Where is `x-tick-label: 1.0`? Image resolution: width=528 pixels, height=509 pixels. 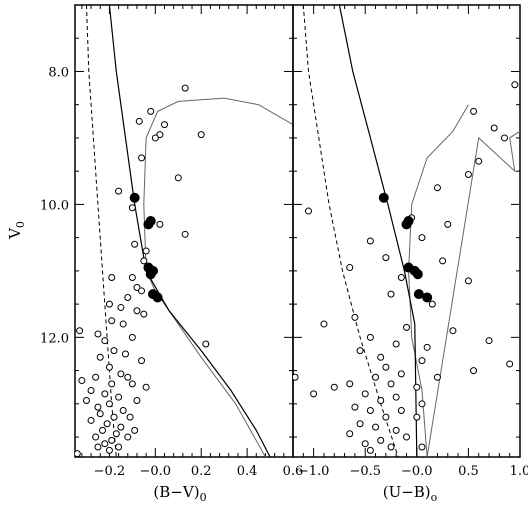
x-tick-label: 1.0 is located at coordinates (519, 471).